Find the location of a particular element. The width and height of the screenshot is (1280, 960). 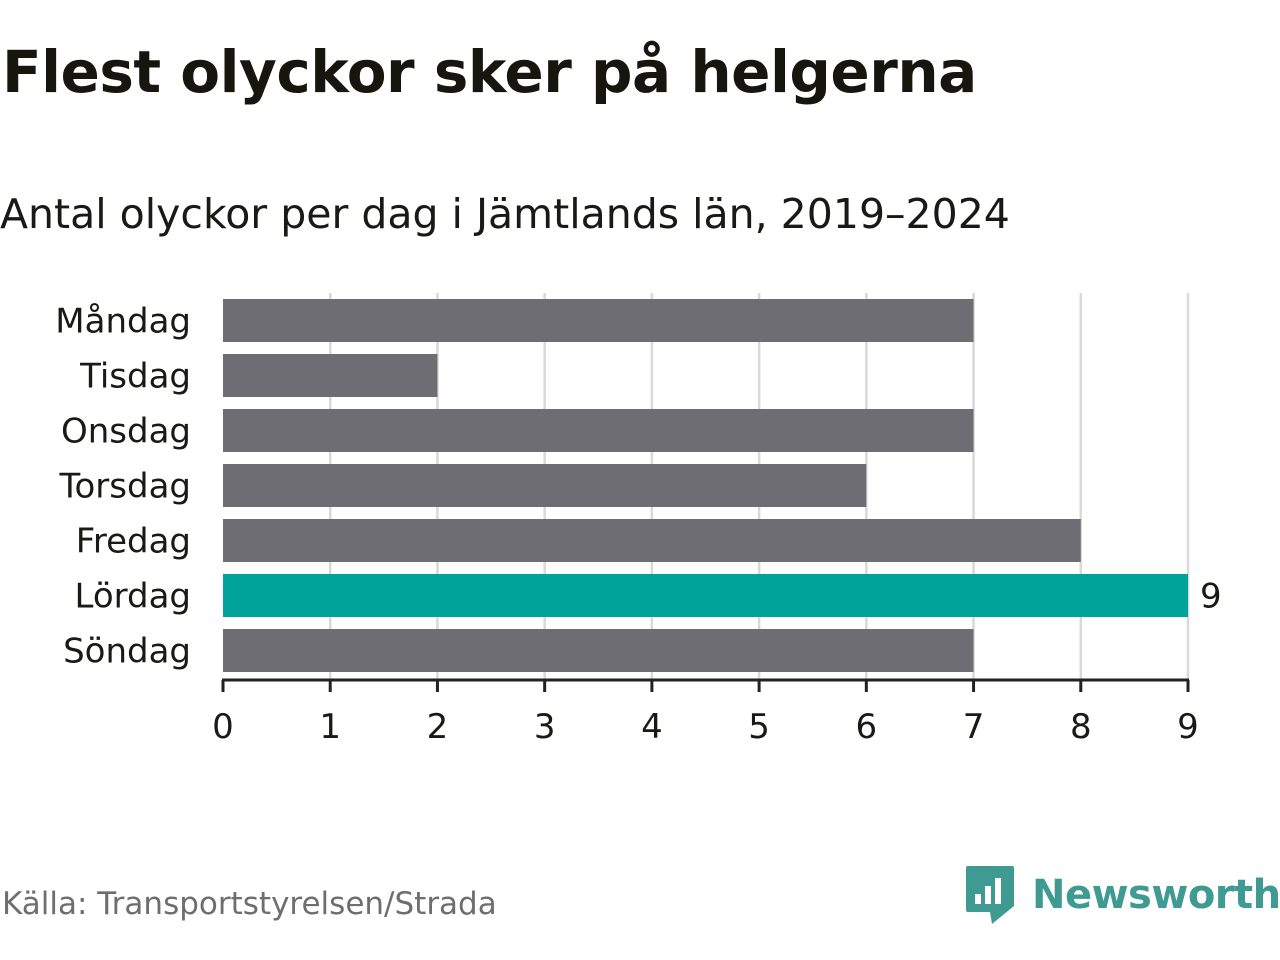

chart-title: Flest olyckor sker på helgerna is located at coordinates (489, 72).